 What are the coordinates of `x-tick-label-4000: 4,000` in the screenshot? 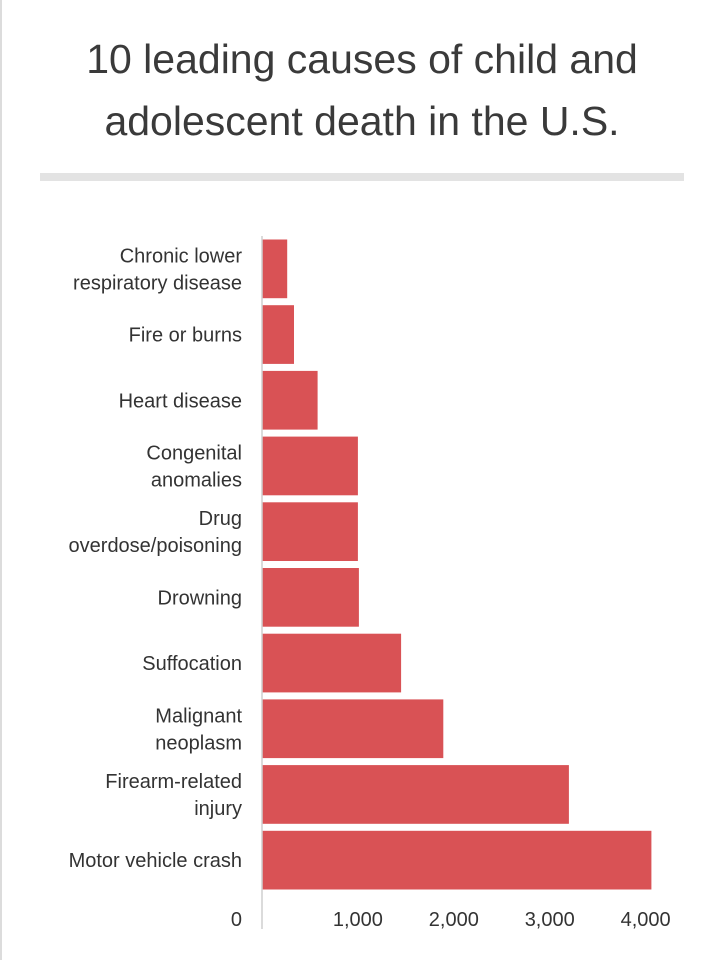 It's located at (646, 920).